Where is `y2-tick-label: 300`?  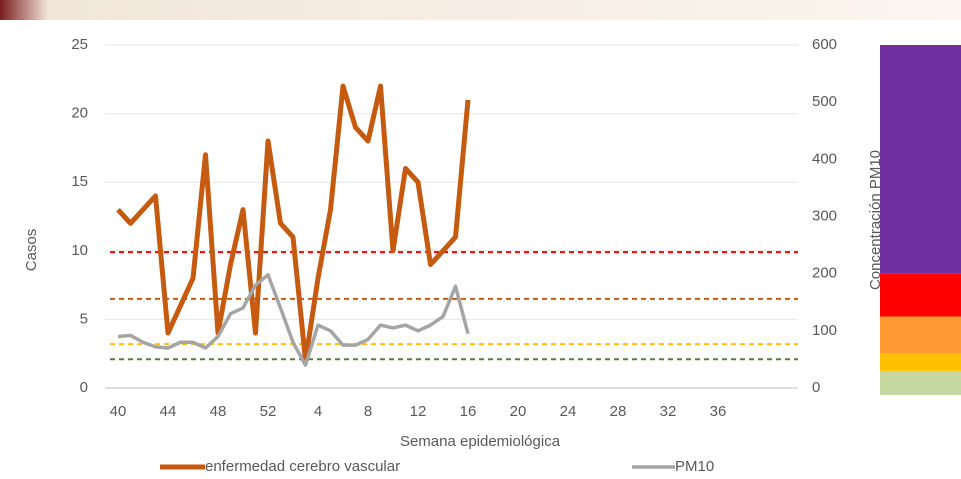
y2-tick-label: 300 is located at coordinates (824, 215).